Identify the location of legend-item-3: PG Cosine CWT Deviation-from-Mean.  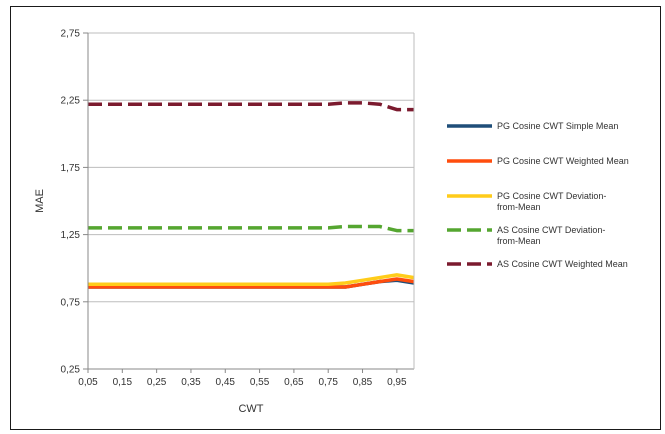
(526, 201).